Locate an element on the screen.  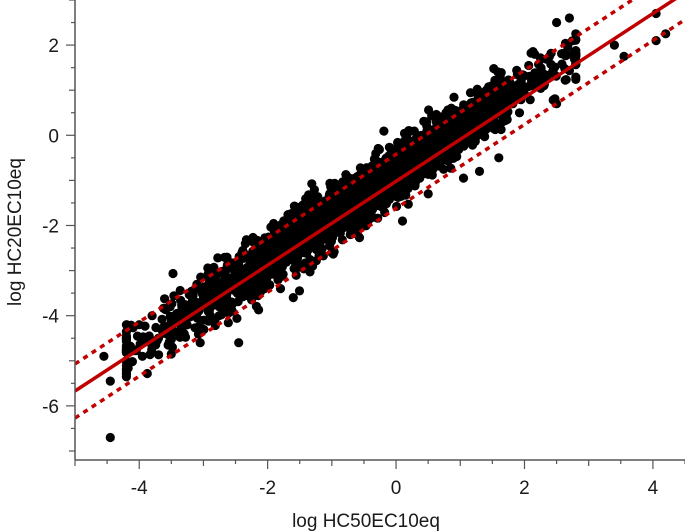
x-axis-title: log HC50EC10eq is located at coordinates (366, 521).